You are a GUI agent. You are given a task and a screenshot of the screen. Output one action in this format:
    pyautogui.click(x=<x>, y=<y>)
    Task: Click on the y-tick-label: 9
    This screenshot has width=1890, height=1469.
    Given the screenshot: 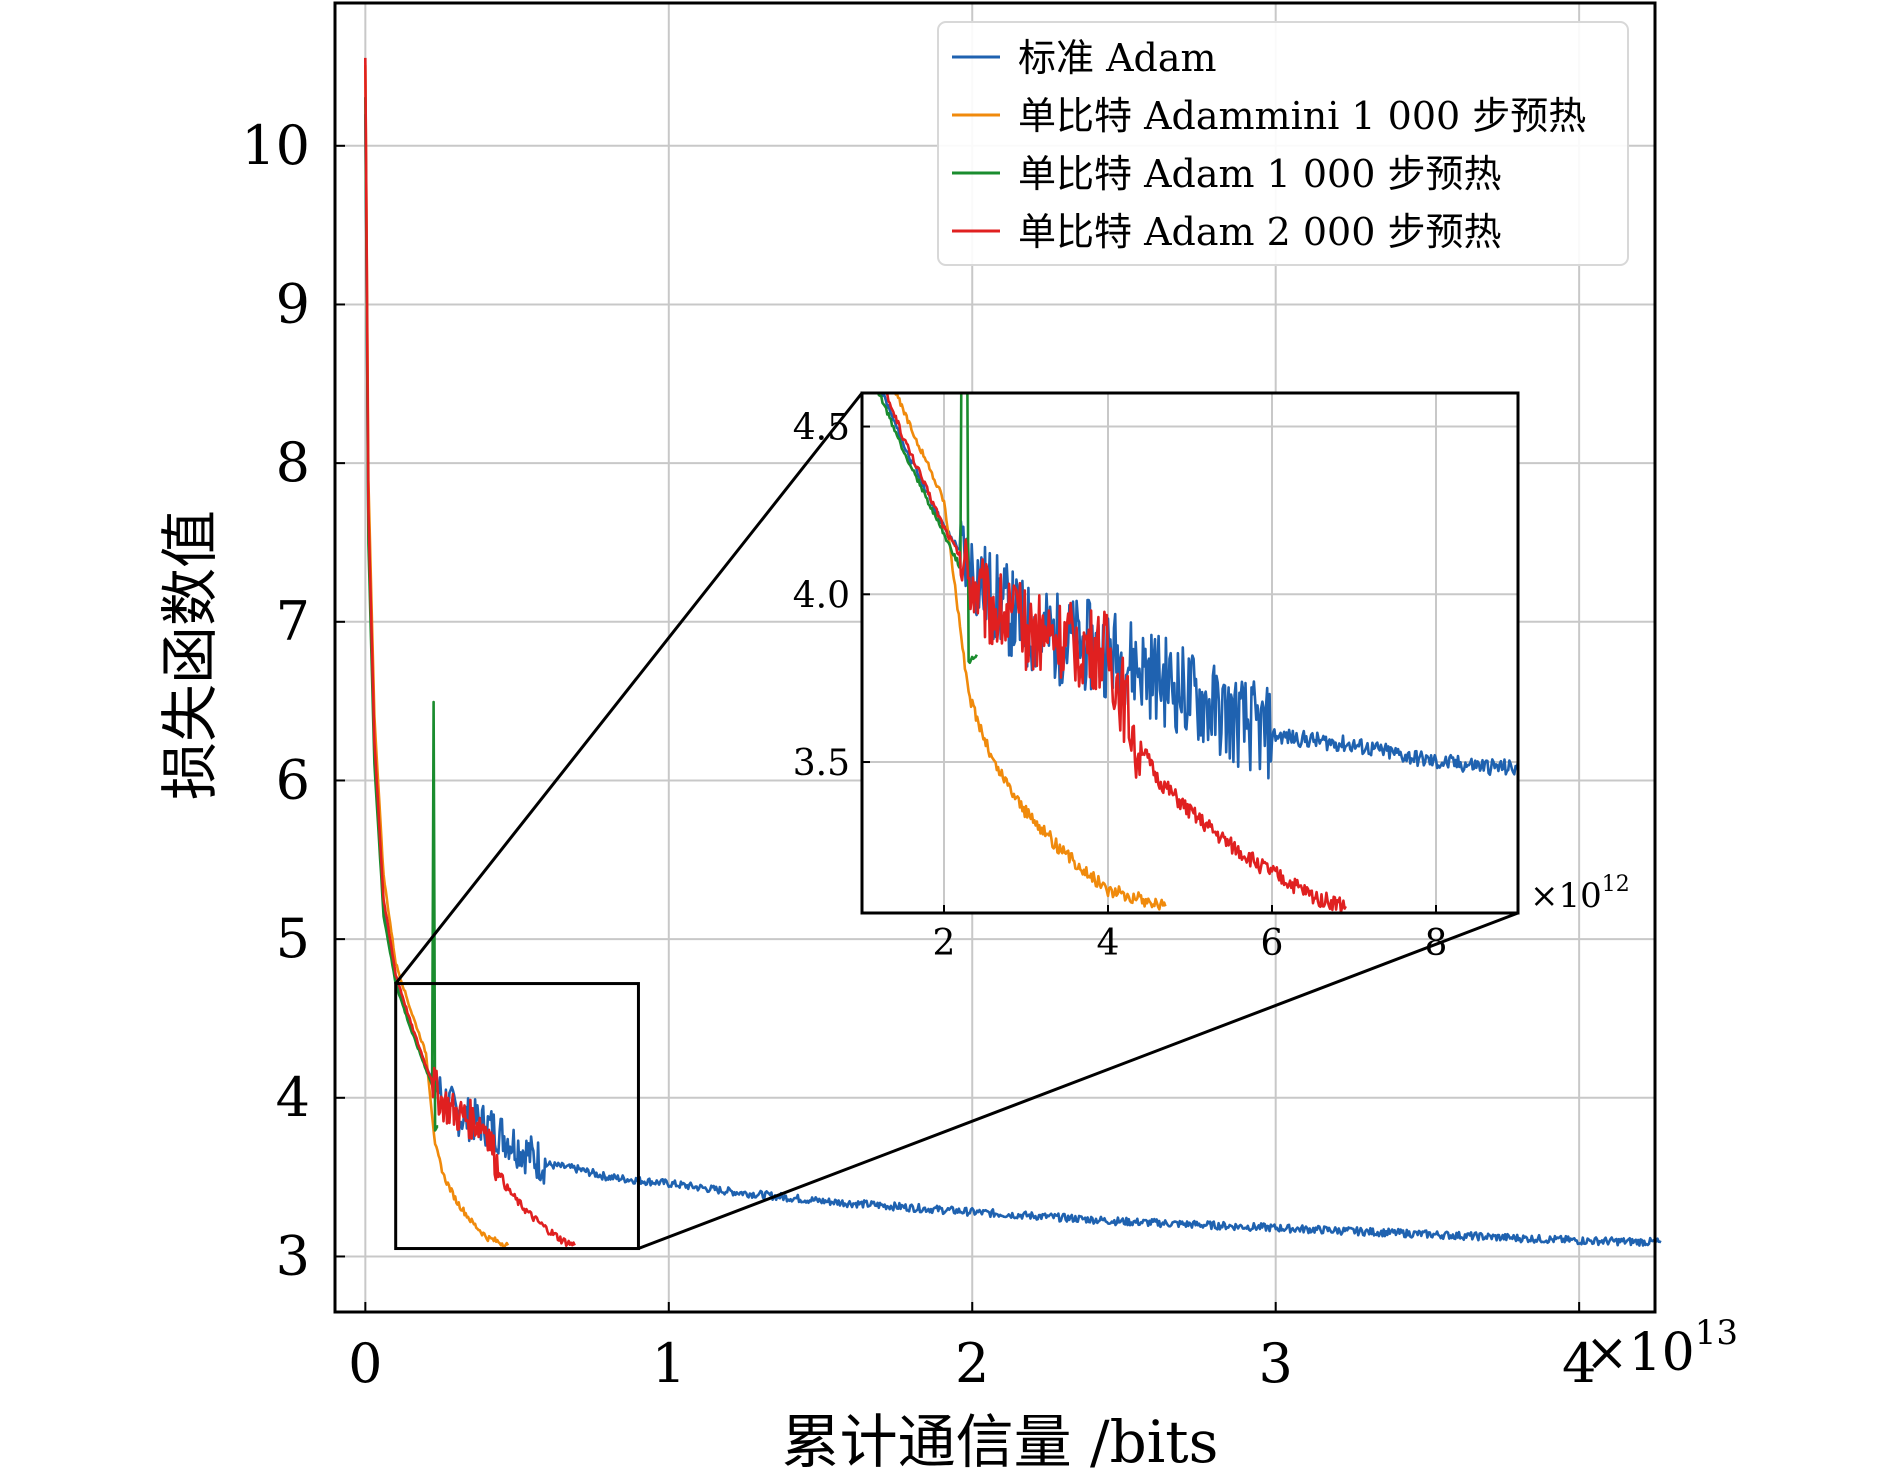 What is the action you would take?
    pyautogui.click(x=293, y=303)
    